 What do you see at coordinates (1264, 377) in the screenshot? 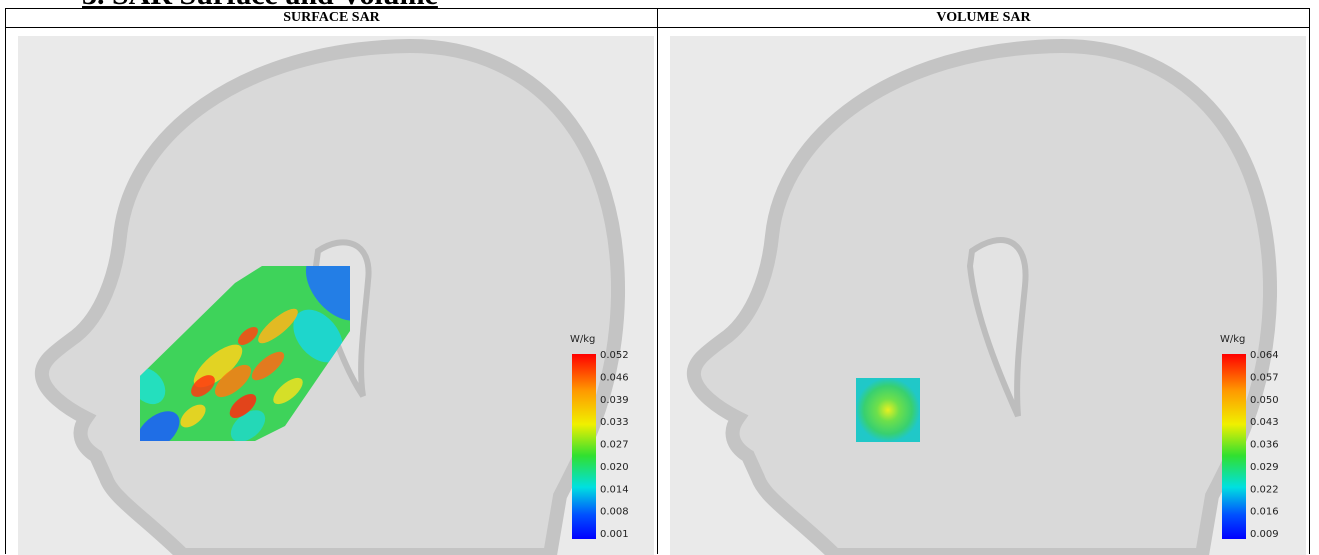
I see `scale-label: 0.057` at bounding box center [1264, 377].